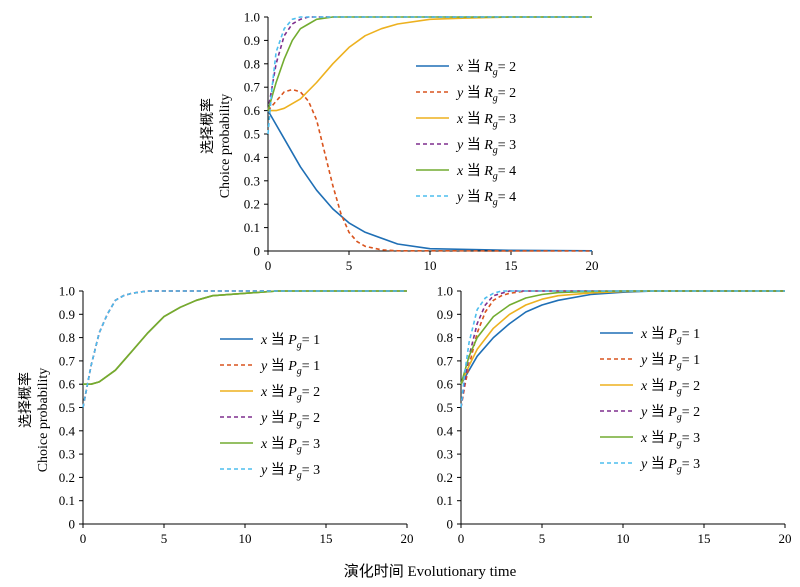 The image size is (800, 587). I want to click on legend-entry: y 当 Rg= 2, so click(485, 94).